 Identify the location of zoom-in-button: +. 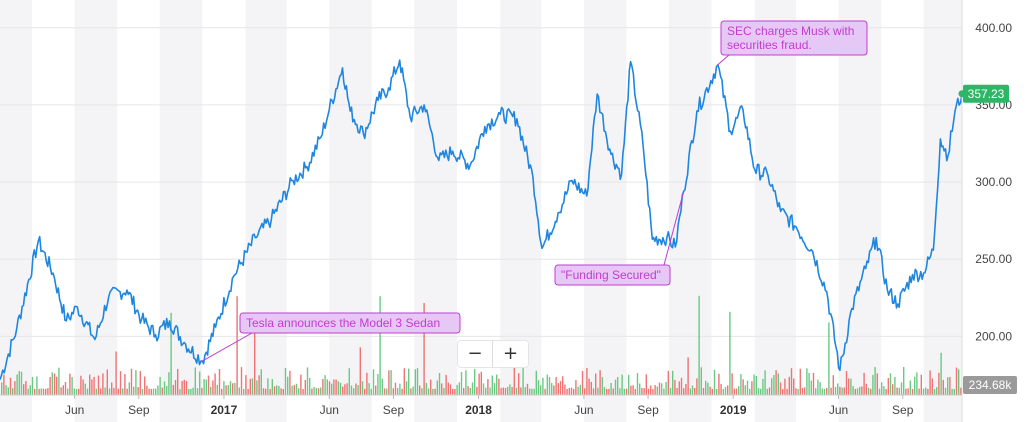
(510, 354).